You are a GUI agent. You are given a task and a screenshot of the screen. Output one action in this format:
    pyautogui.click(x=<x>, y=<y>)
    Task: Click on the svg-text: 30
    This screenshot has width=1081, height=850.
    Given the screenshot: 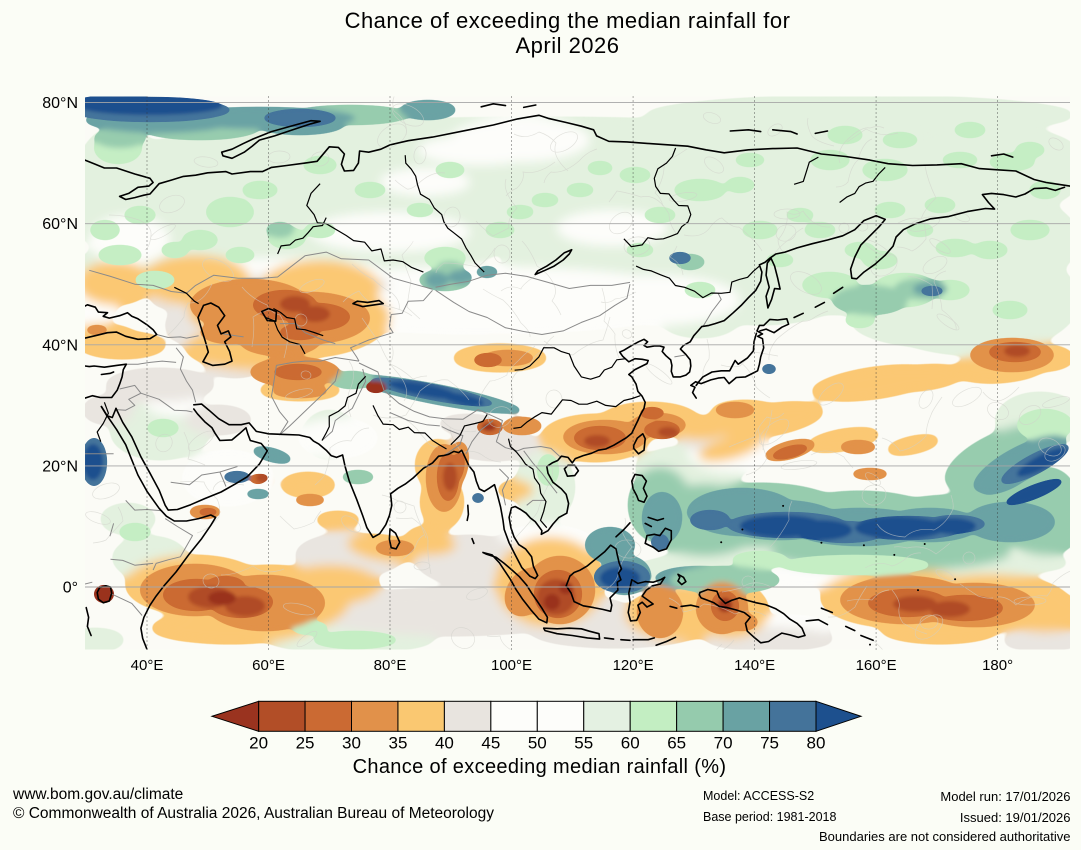 What is the action you would take?
    pyautogui.click(x=351, y=743)
    